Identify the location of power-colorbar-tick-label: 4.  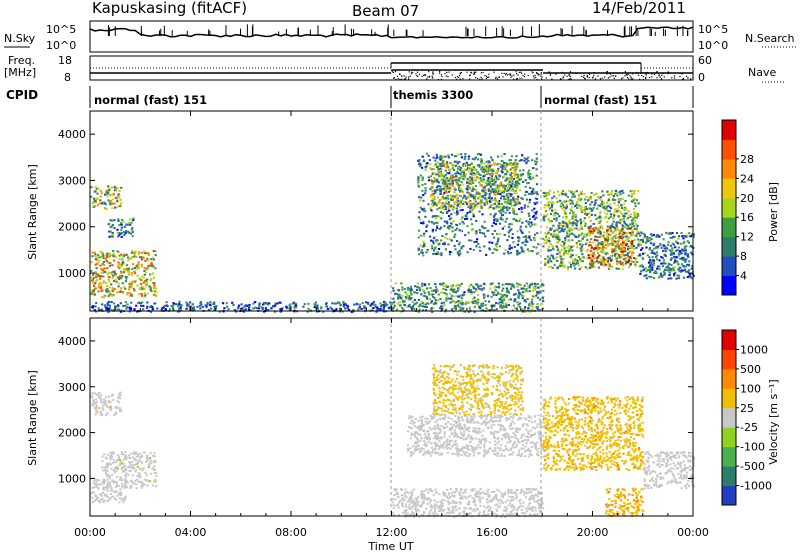
(743, 276).